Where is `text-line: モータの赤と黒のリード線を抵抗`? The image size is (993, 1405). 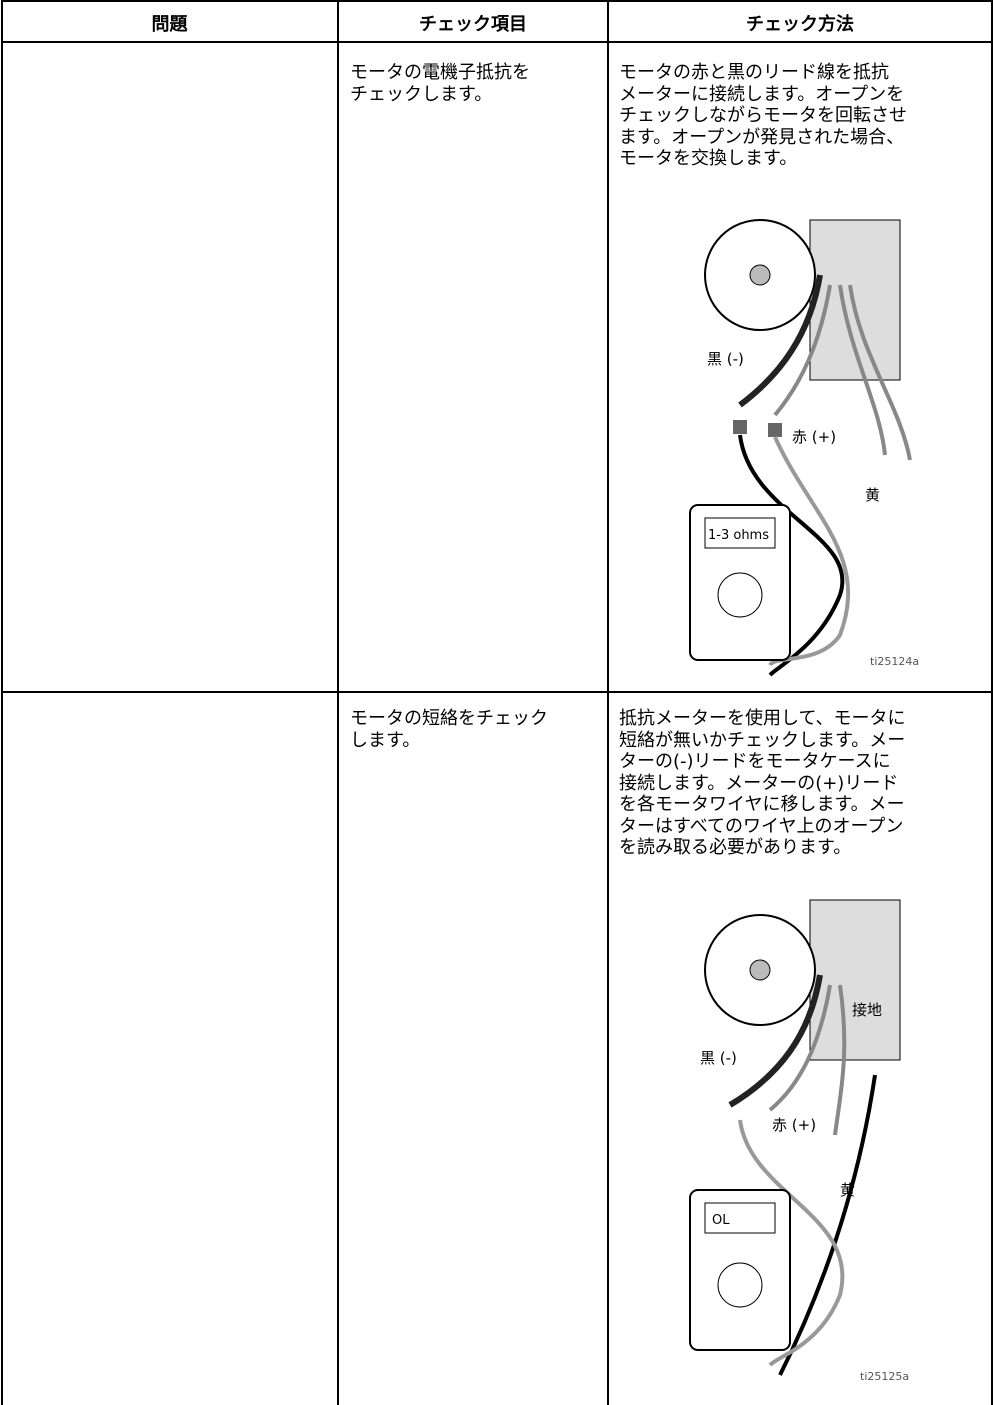
text-line: モータの赤と黒のリード線を抵抗 is located at coordinates (754, 72).